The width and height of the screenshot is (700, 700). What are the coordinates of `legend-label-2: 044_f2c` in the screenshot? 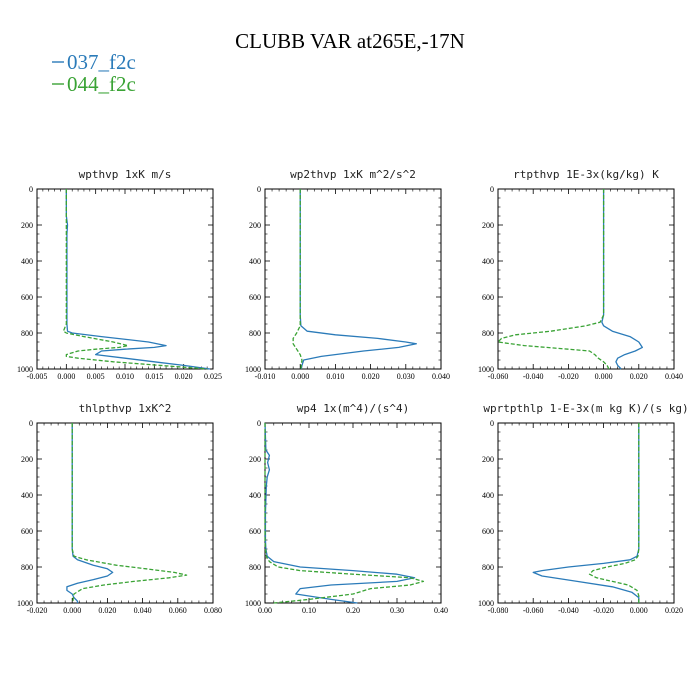 It's located at (101, 84).